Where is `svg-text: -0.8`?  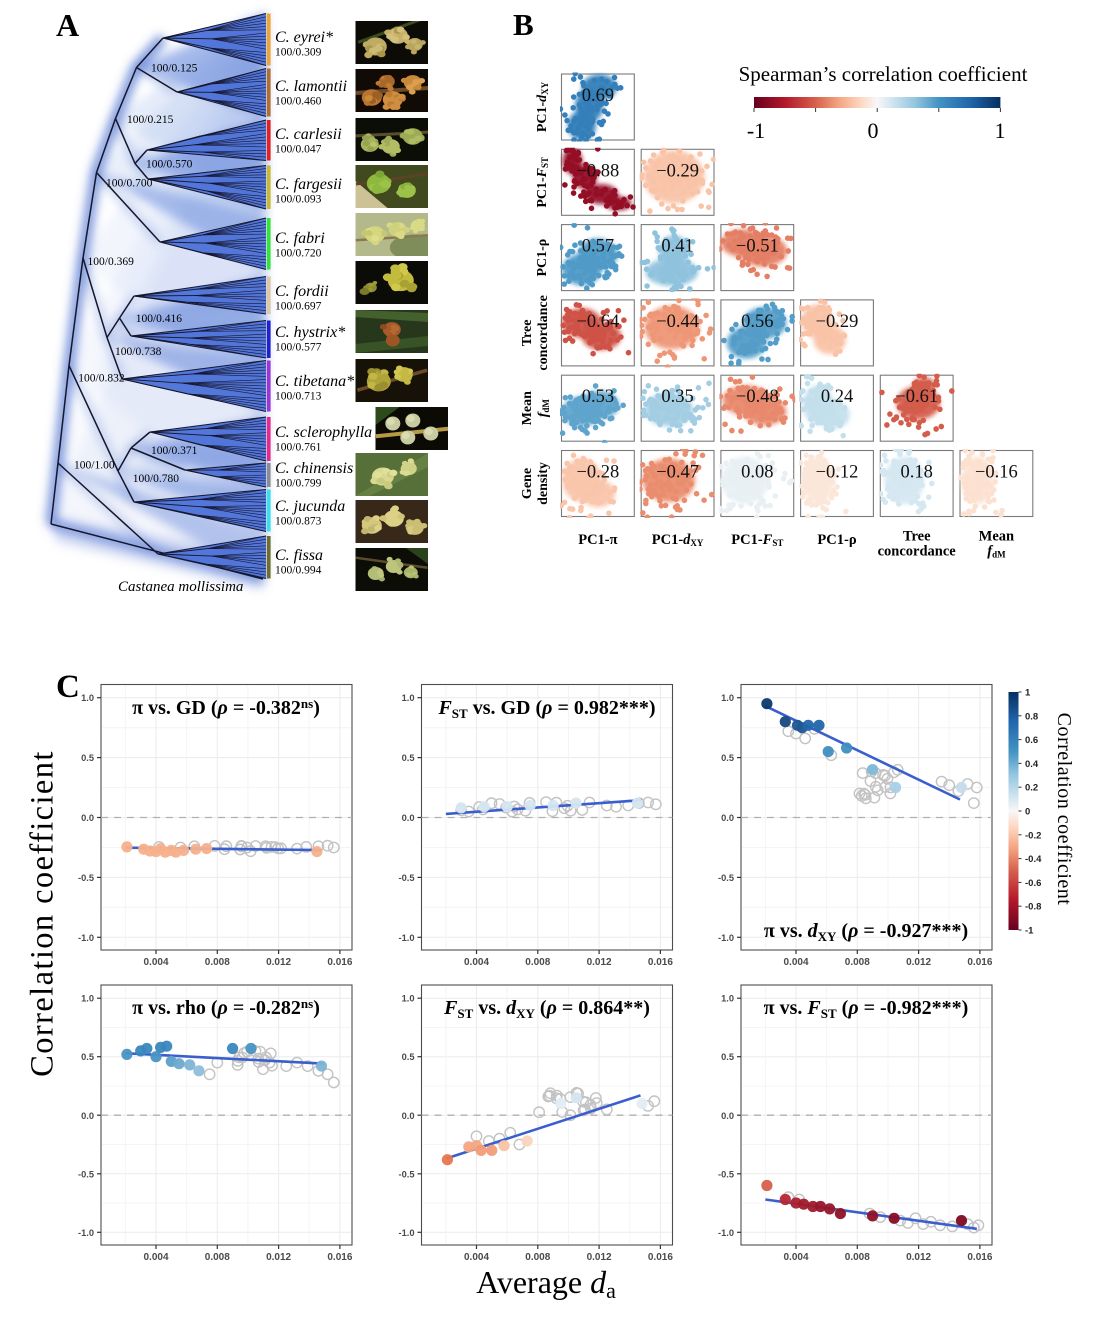
svg-text: -0.8 is located at coordinates (1033, 907).